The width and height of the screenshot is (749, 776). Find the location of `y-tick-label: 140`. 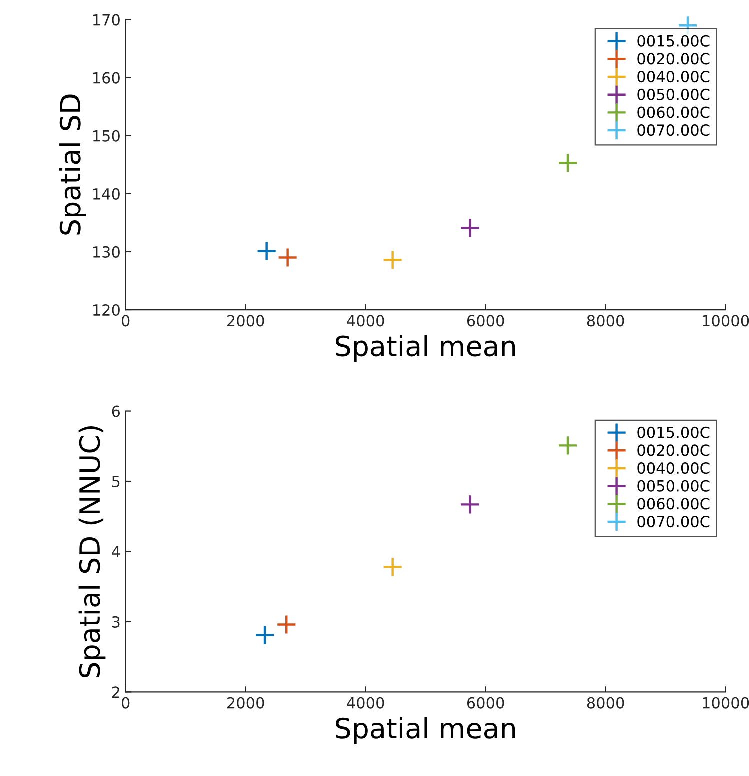

y-tick-label: 140 is located at coordinates (106, 194).